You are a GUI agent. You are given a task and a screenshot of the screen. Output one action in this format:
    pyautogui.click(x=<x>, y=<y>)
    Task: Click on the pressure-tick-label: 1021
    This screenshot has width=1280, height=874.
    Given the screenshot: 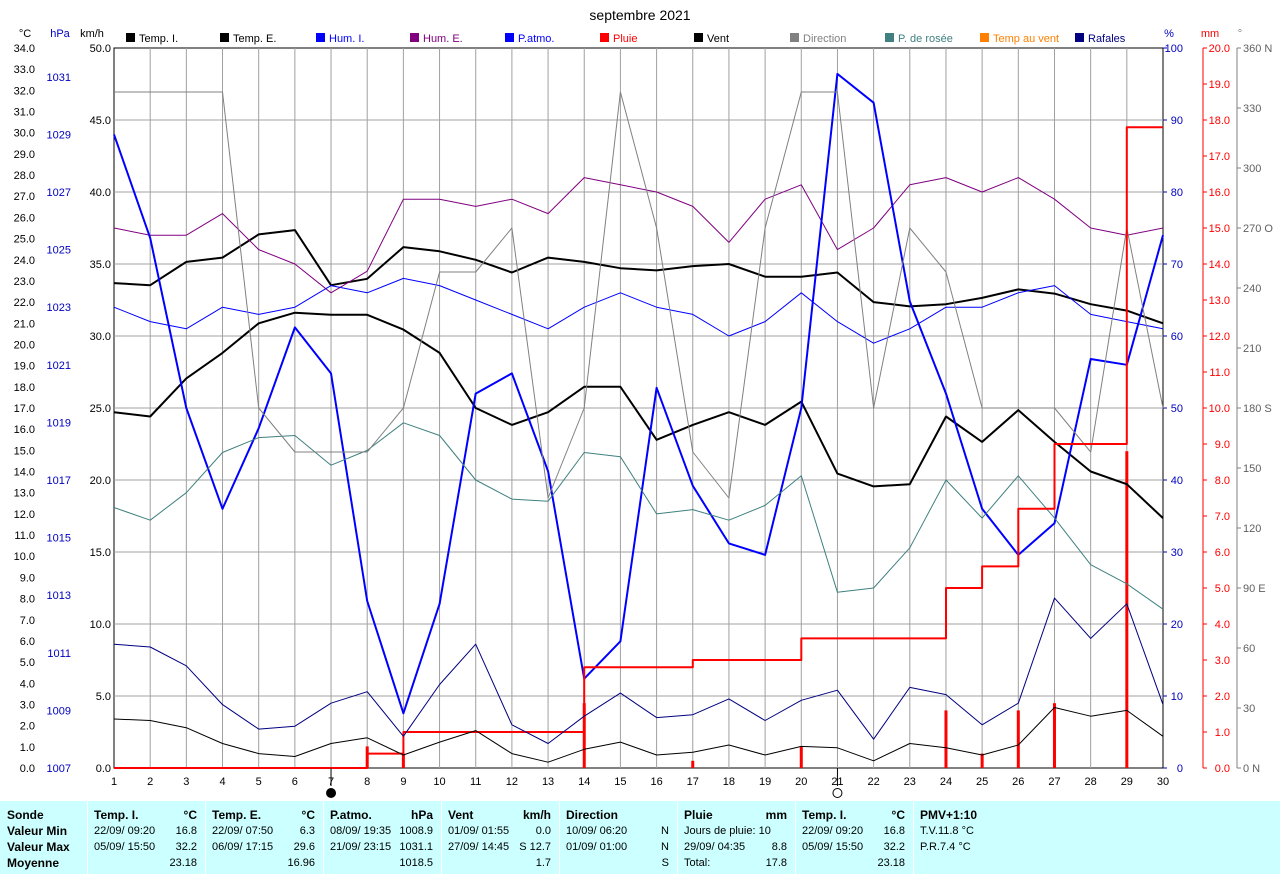 What is the action you would take?
    pyautogui.click(x=59, y=366)
    